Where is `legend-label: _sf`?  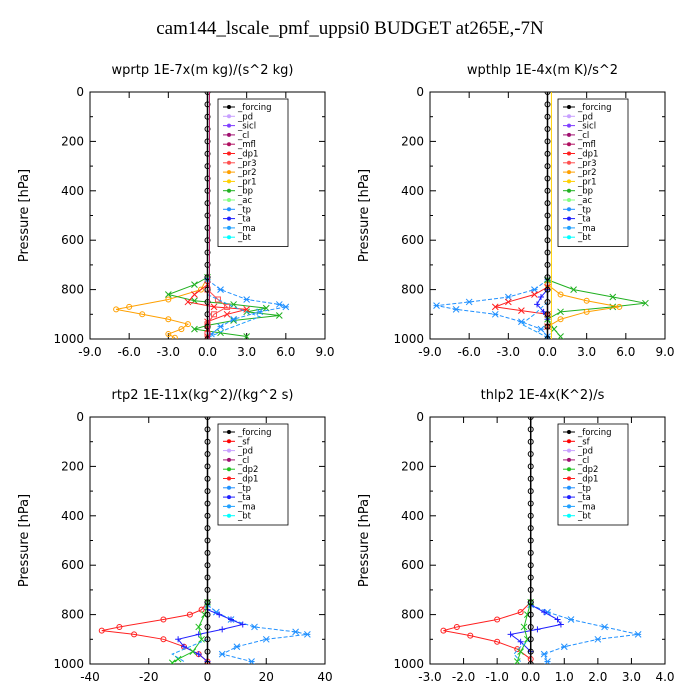
legend-label: _sf is located at coordinates (244, 442).